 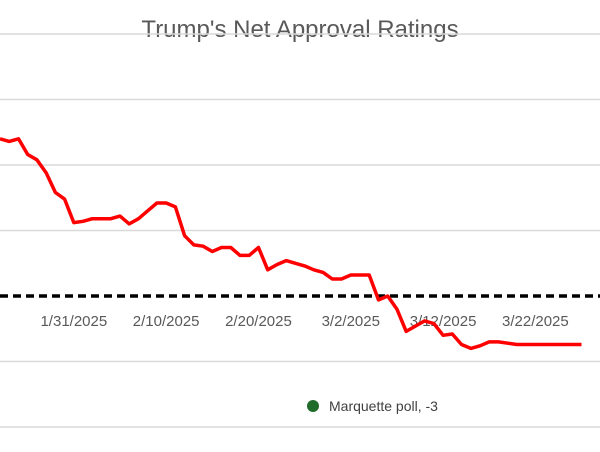 I want to click on x-tick-label: 3/12/2025, so click(x=443, y=321).